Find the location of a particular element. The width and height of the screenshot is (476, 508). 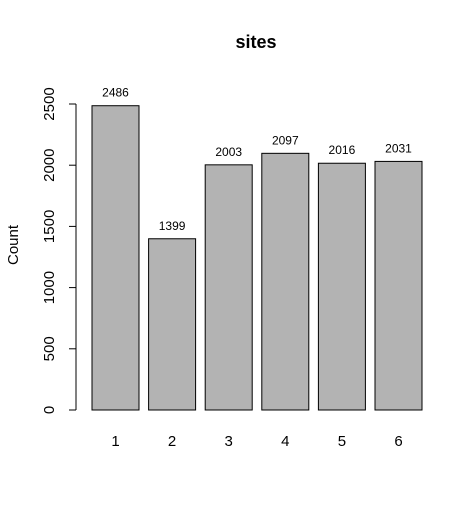

y-axis-label: Count is located at coordinates (13, 244).